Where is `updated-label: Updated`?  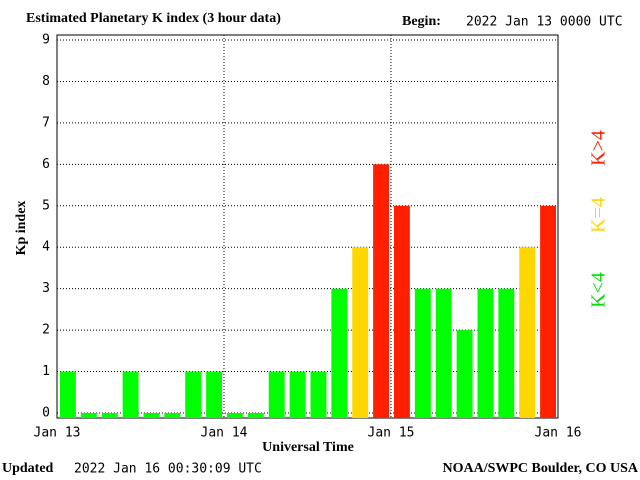
updated-label: Updated is located at coordinates (28, 468).